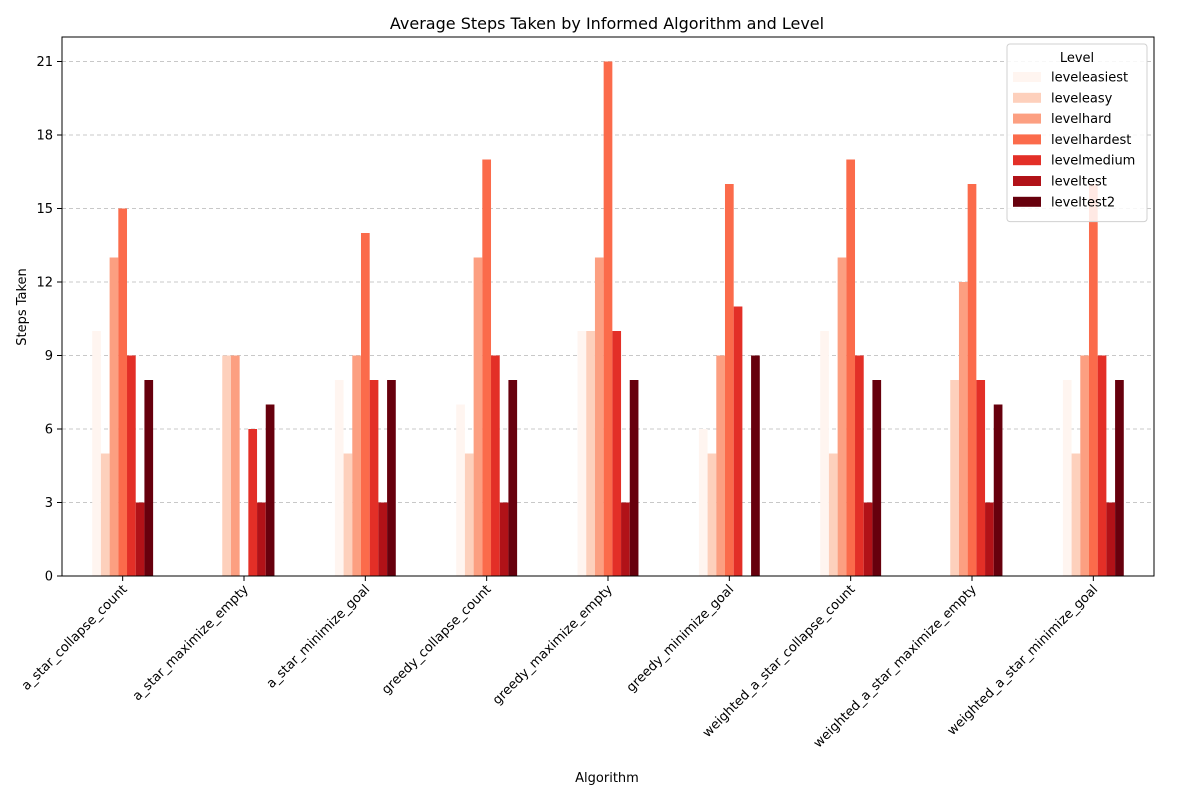  I want to click on bar-leveltest2-weighted_a_star_collapse_count, so click(877, 478).